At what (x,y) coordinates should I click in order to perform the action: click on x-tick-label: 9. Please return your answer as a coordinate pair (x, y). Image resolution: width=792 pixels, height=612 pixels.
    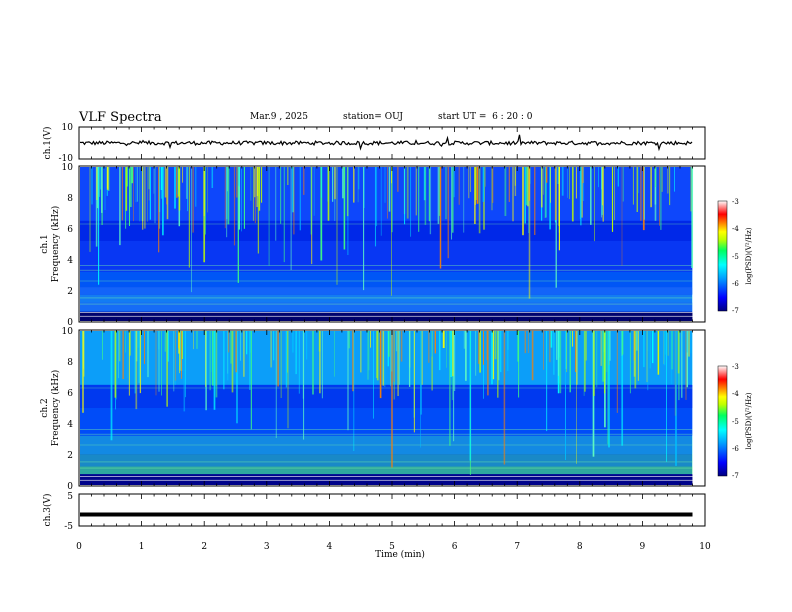
    Looking at the image, I should click on (643, 547).